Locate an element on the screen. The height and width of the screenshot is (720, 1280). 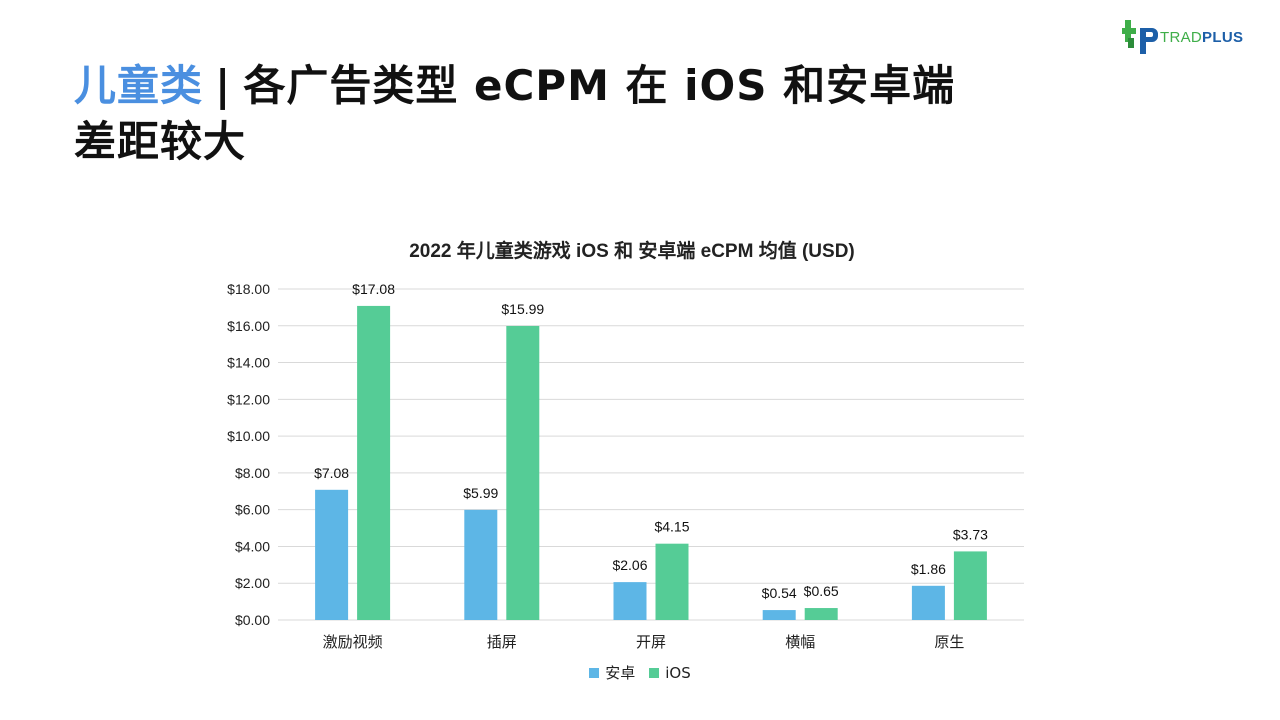
brand-logo: TRADPLUS is located at coordinates (1182, 37).